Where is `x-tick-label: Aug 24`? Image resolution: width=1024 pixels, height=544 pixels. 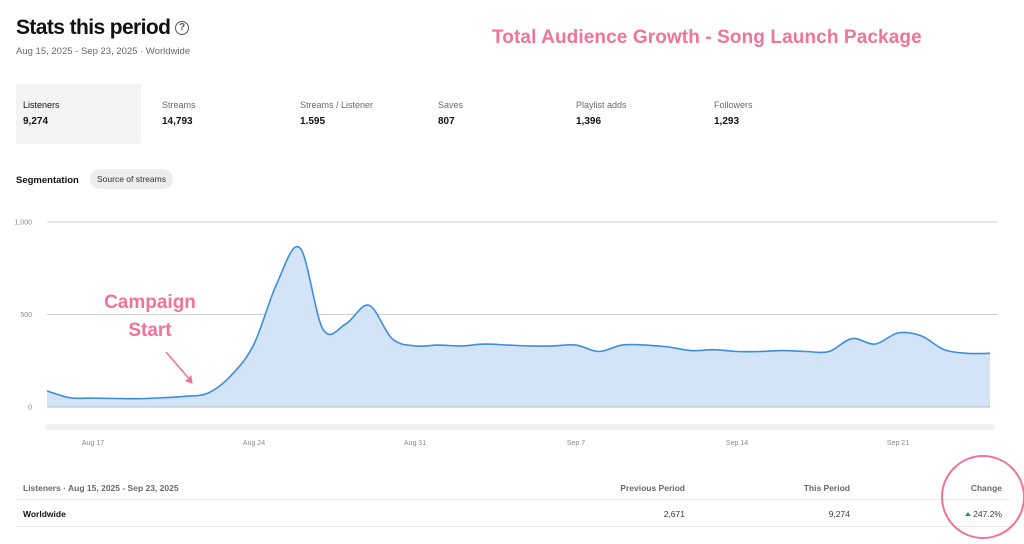
x-tick-label: Aug 24 is located at coordinates (254, 443).